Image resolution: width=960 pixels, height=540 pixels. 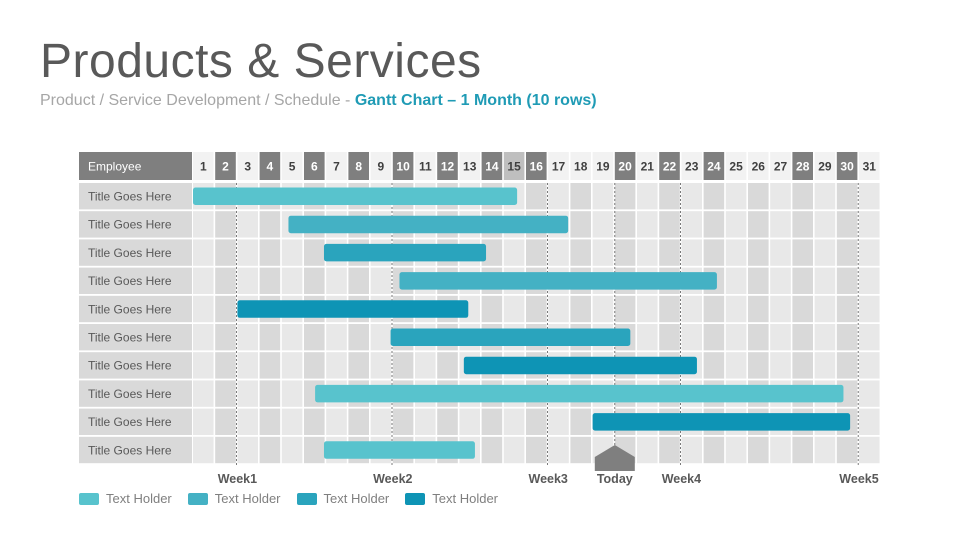 What do you see at coordinates (692, 167) in the screenshot?
I see `day-header-label: 23` at bounding box center [692, 167].